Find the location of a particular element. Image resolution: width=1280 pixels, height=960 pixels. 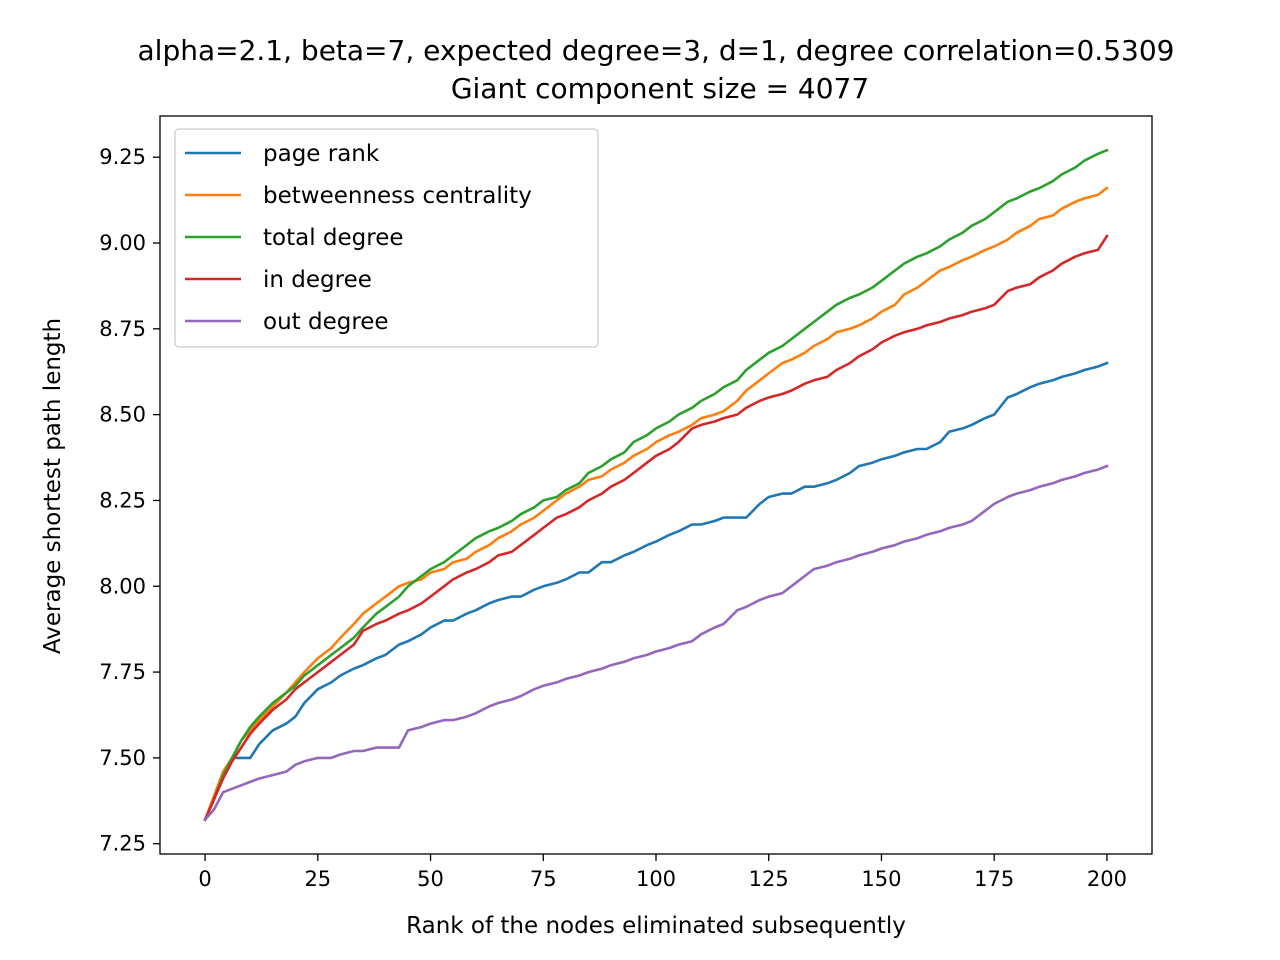

y-tick-label: 7.75 is located at coordinates (122, 672).